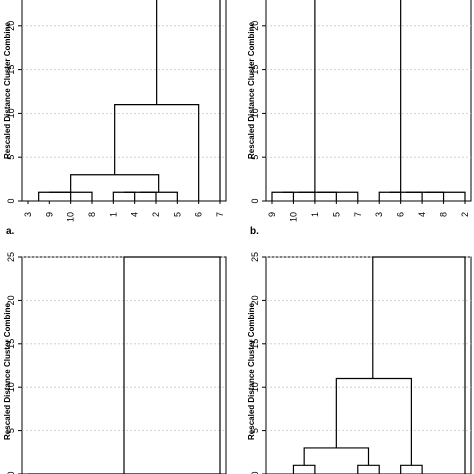  I want to click on panel-label: a., so click(10, 231).